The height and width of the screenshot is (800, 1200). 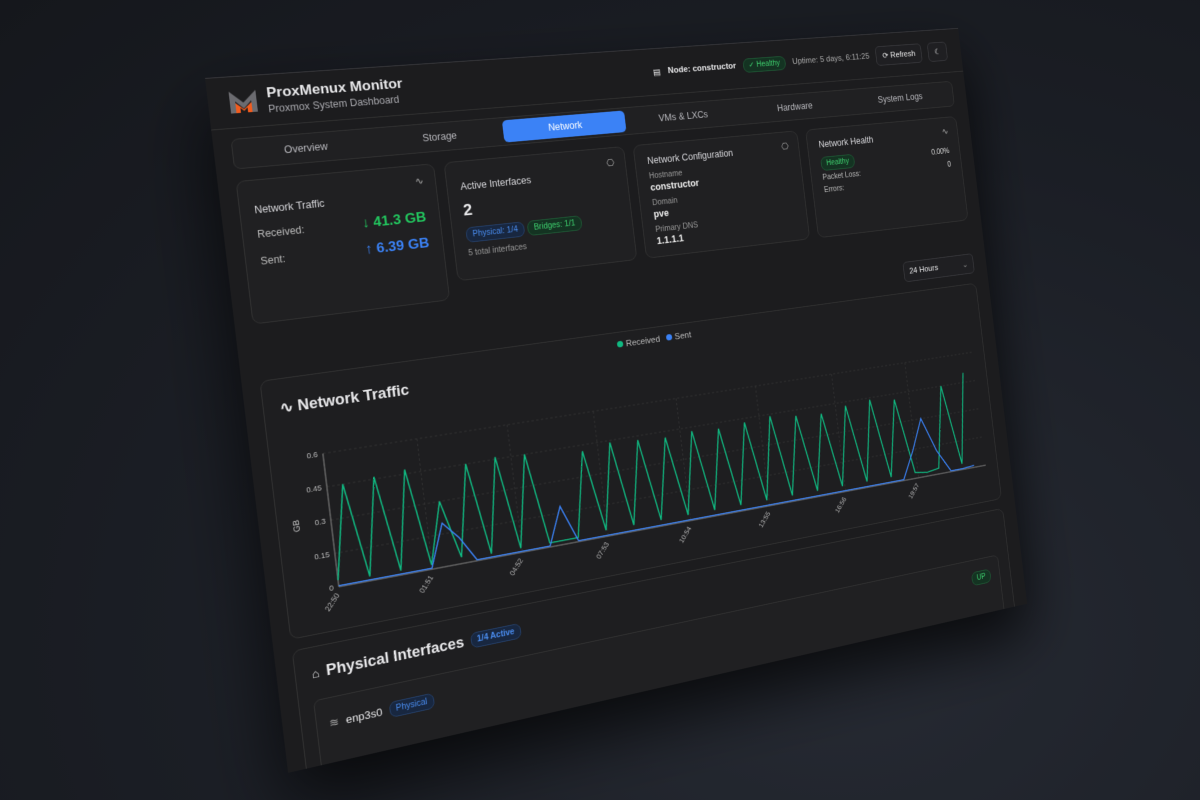 What do you see at coordinates (314, 489) in the screenshot?
I see `y-tick-label: 0.45` at bounding box center [314, 489].